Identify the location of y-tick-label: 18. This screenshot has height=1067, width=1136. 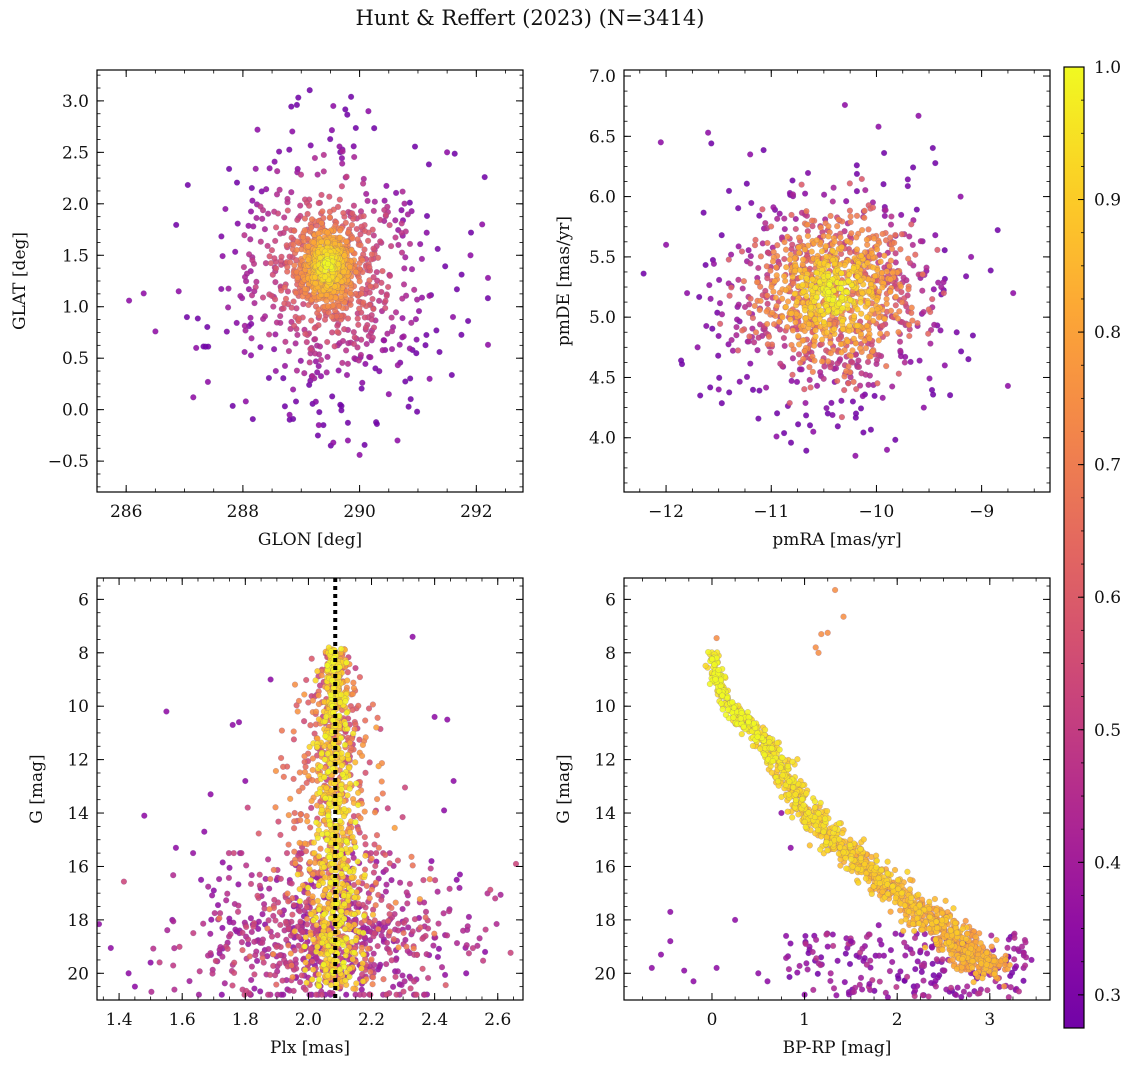
(78, 921).